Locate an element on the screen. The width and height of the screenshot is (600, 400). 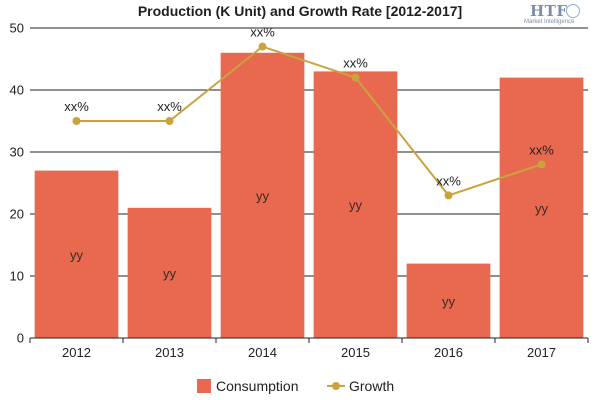
htf-logo: HTF Market Intelligence is located at coordinates (559, 15).